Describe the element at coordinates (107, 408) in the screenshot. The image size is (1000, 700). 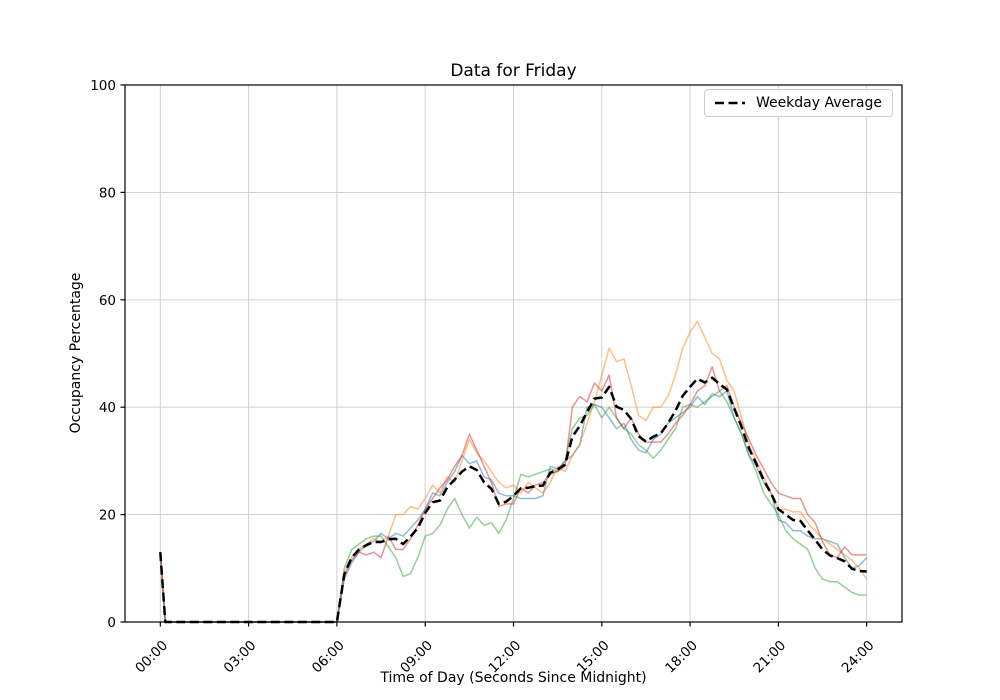
I see `y-tick-label: 40` at that location.